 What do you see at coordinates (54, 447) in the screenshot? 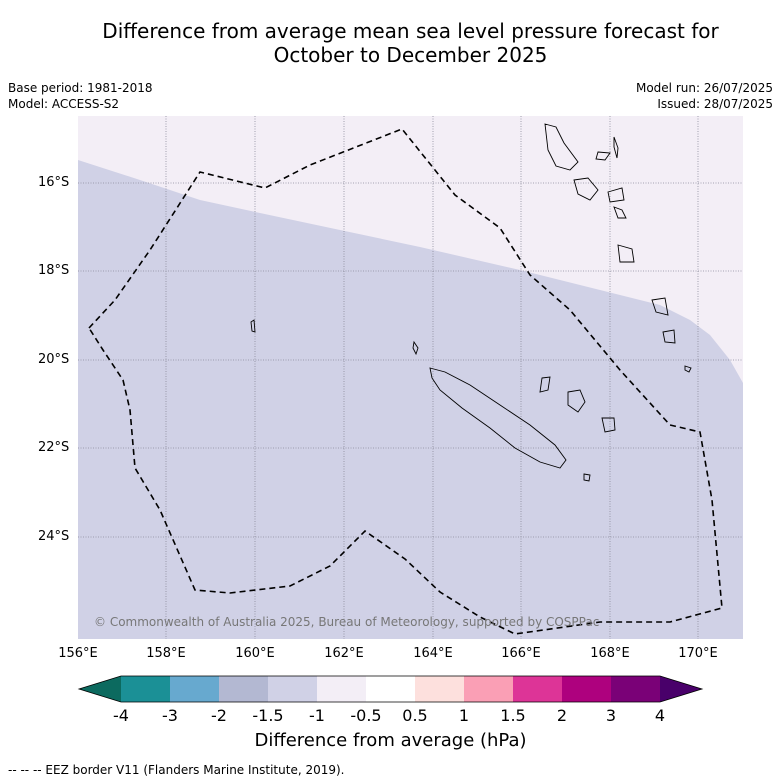
I see `lat-label-22s: 22°S` at bounding box center [54, 447].